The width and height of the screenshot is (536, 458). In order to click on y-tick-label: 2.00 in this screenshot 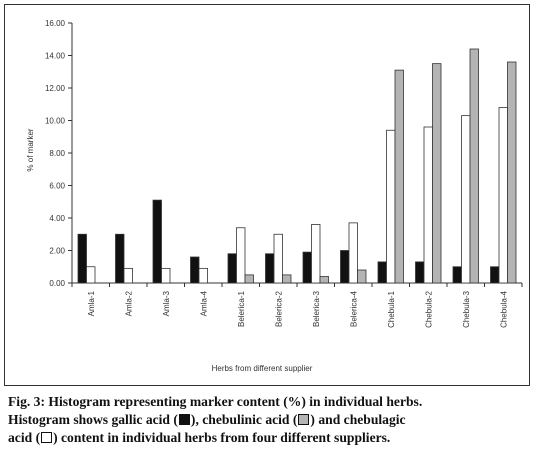, I will do `click(57, 251)`.